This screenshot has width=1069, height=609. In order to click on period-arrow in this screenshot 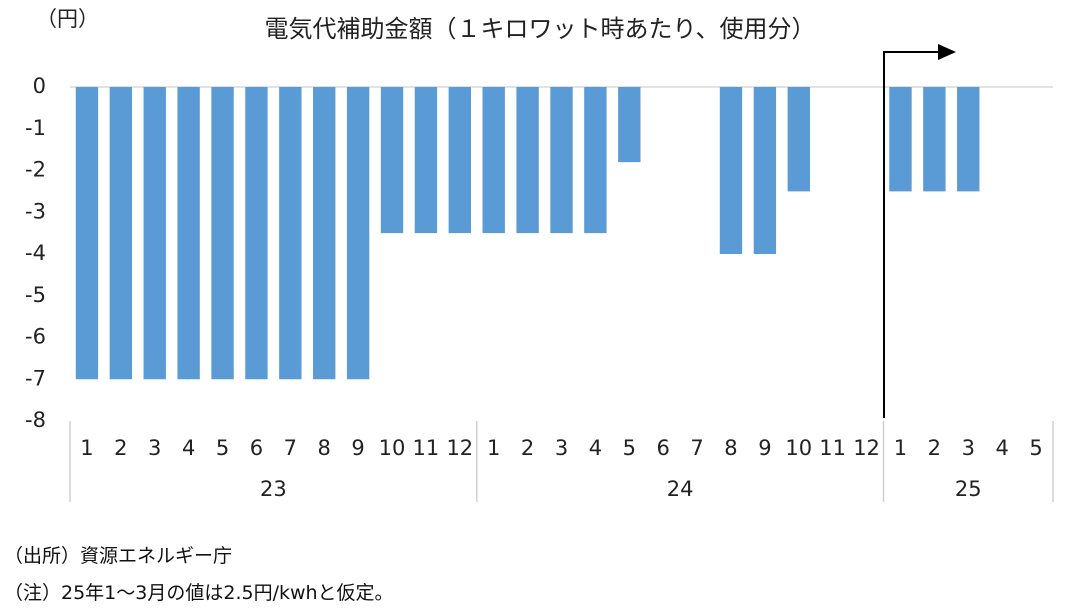, I will do `click(919, 231)`.